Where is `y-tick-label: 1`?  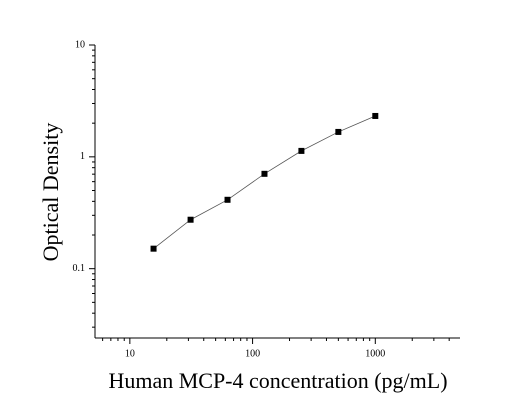 y-tick-label: 1 is located at coordinates (82, 156).